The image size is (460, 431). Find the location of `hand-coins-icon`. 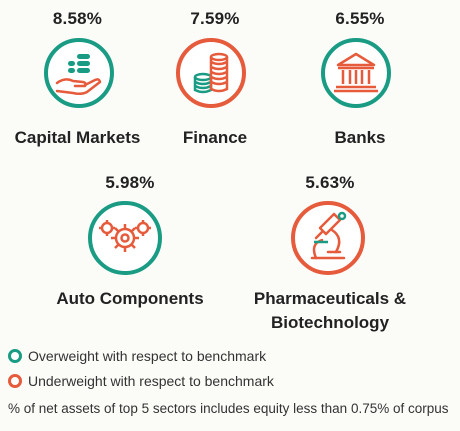

hand-coins-icon is located at coordinates (79, 73).